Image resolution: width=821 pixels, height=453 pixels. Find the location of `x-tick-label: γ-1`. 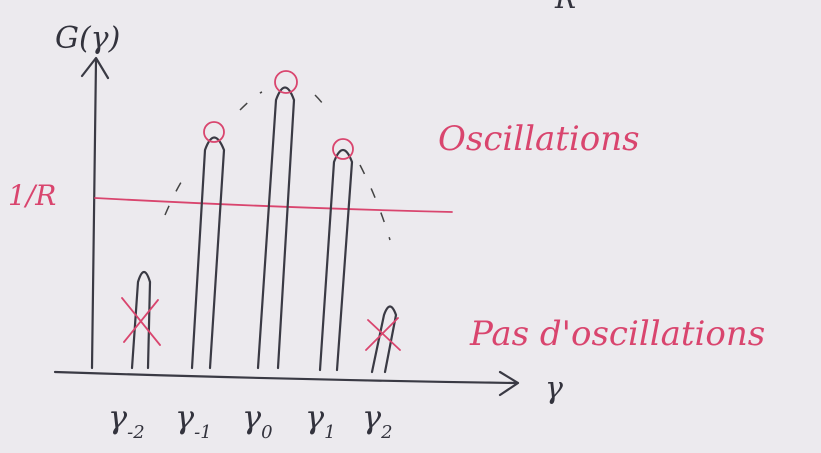

x-tick-label: γ-1 is located at coordinates (193, 420).